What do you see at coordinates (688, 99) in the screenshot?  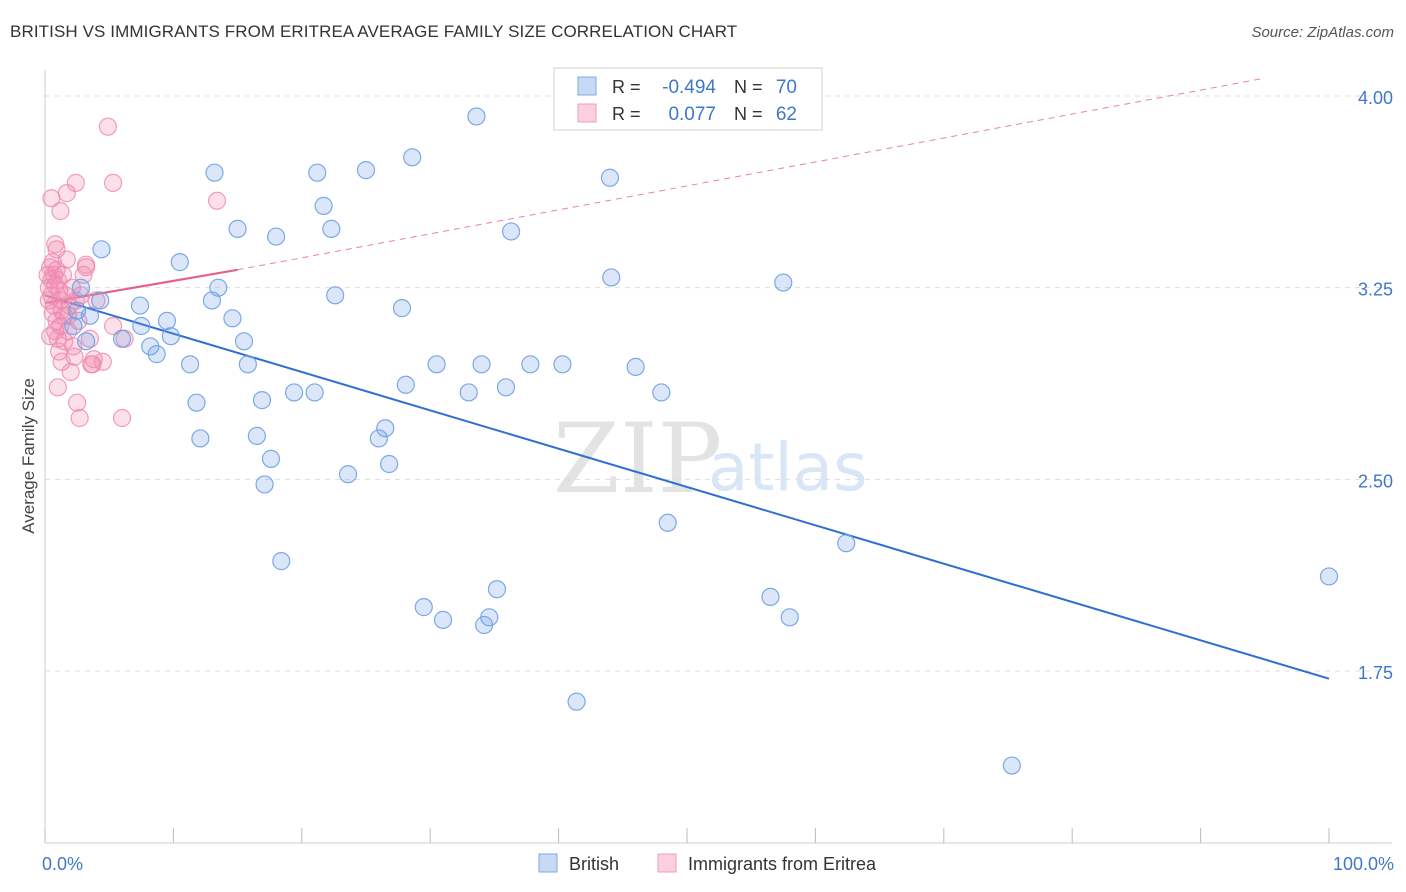 I see `correlation-legend: R = -0.494 N = 70 R = 0.077 N = 62` at bounding box center [688, 99].